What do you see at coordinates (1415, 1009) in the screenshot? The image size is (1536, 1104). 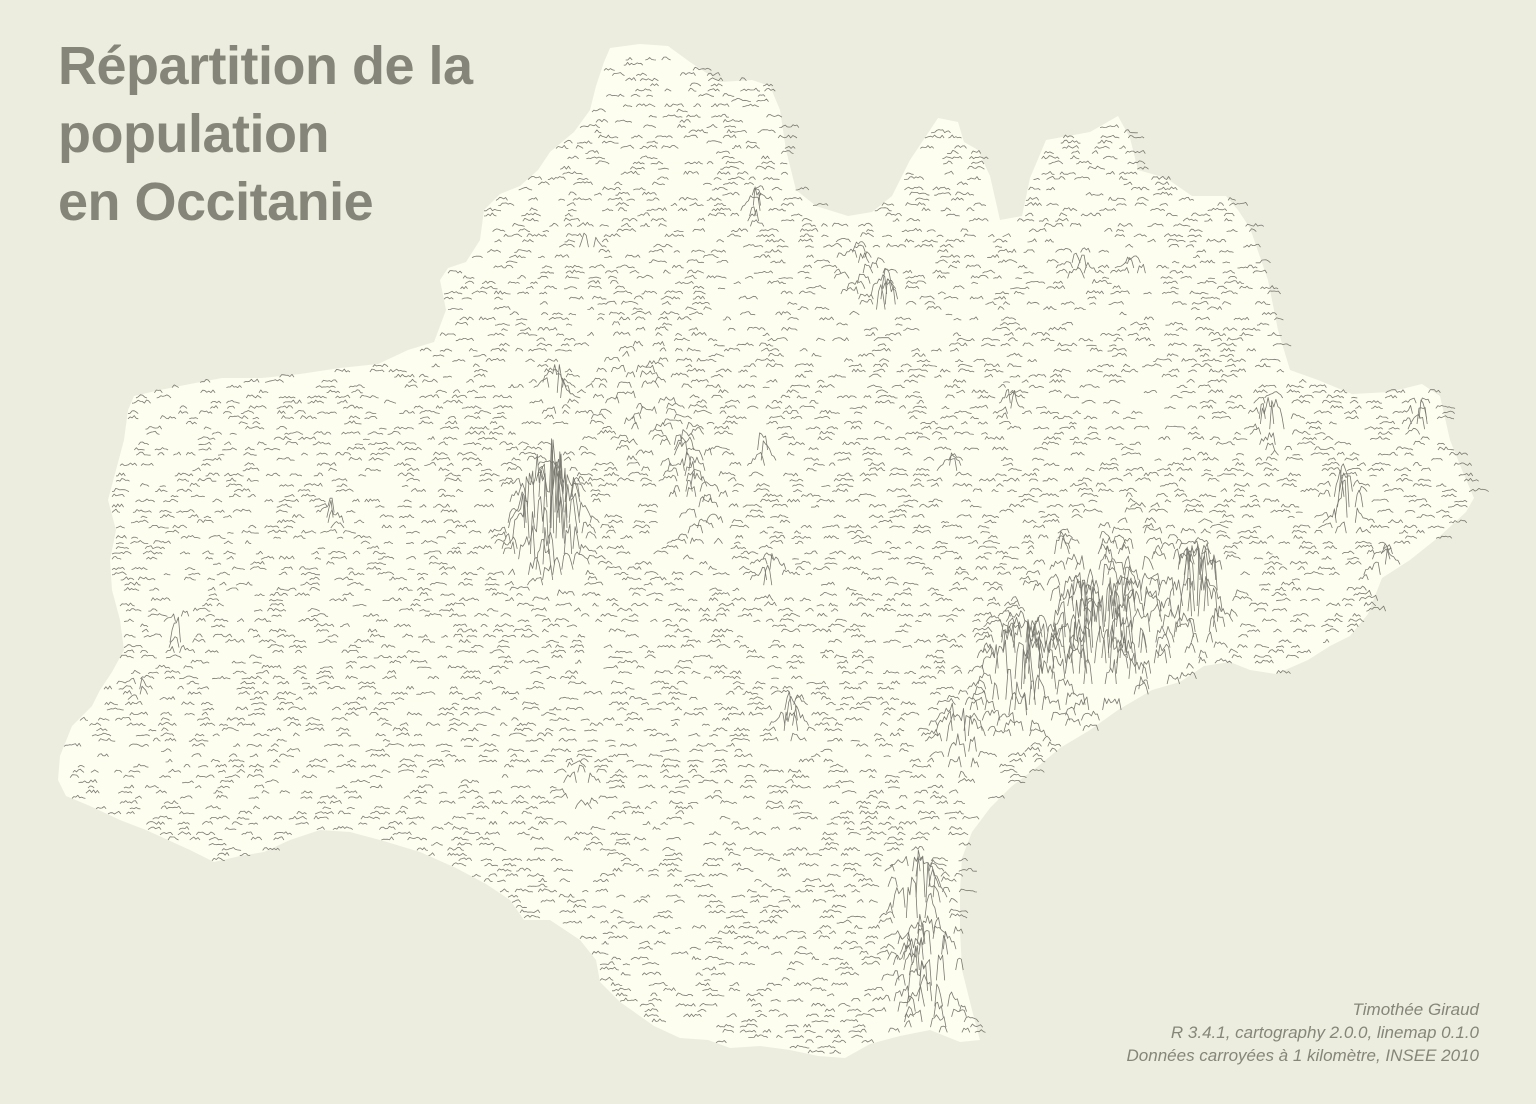 I see `credit-author: Timothée Giraud` at bounding box center [1415, 1009].